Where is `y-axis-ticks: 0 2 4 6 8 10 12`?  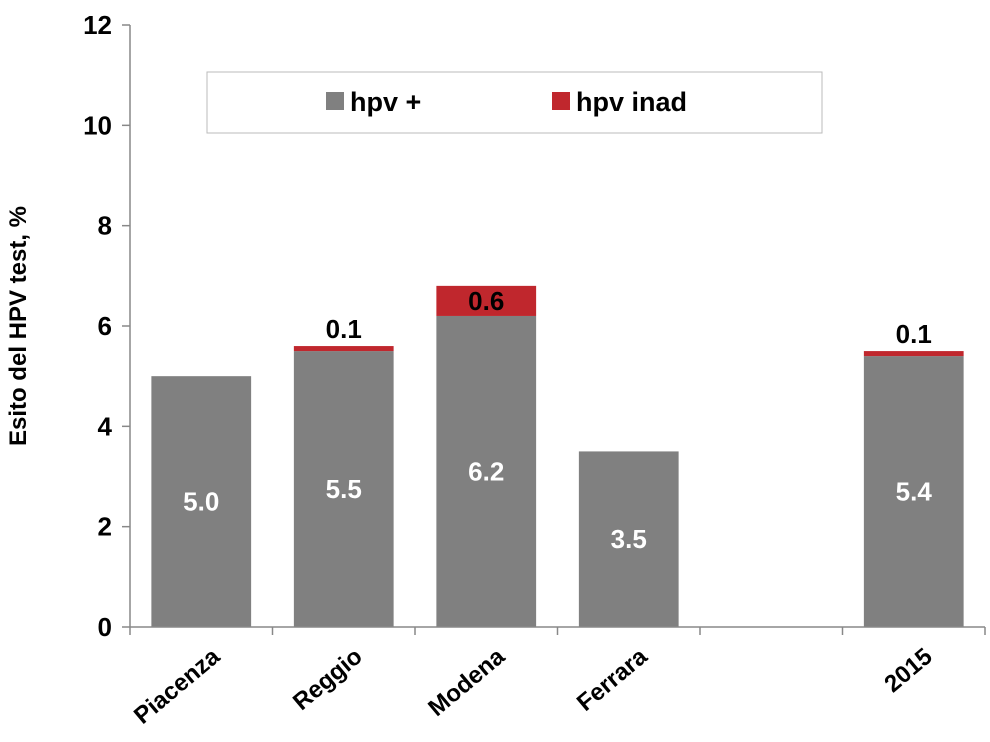
y-axis-ticks: 0 2 4 6 8 10 12 is located at coordinates (106, 326).